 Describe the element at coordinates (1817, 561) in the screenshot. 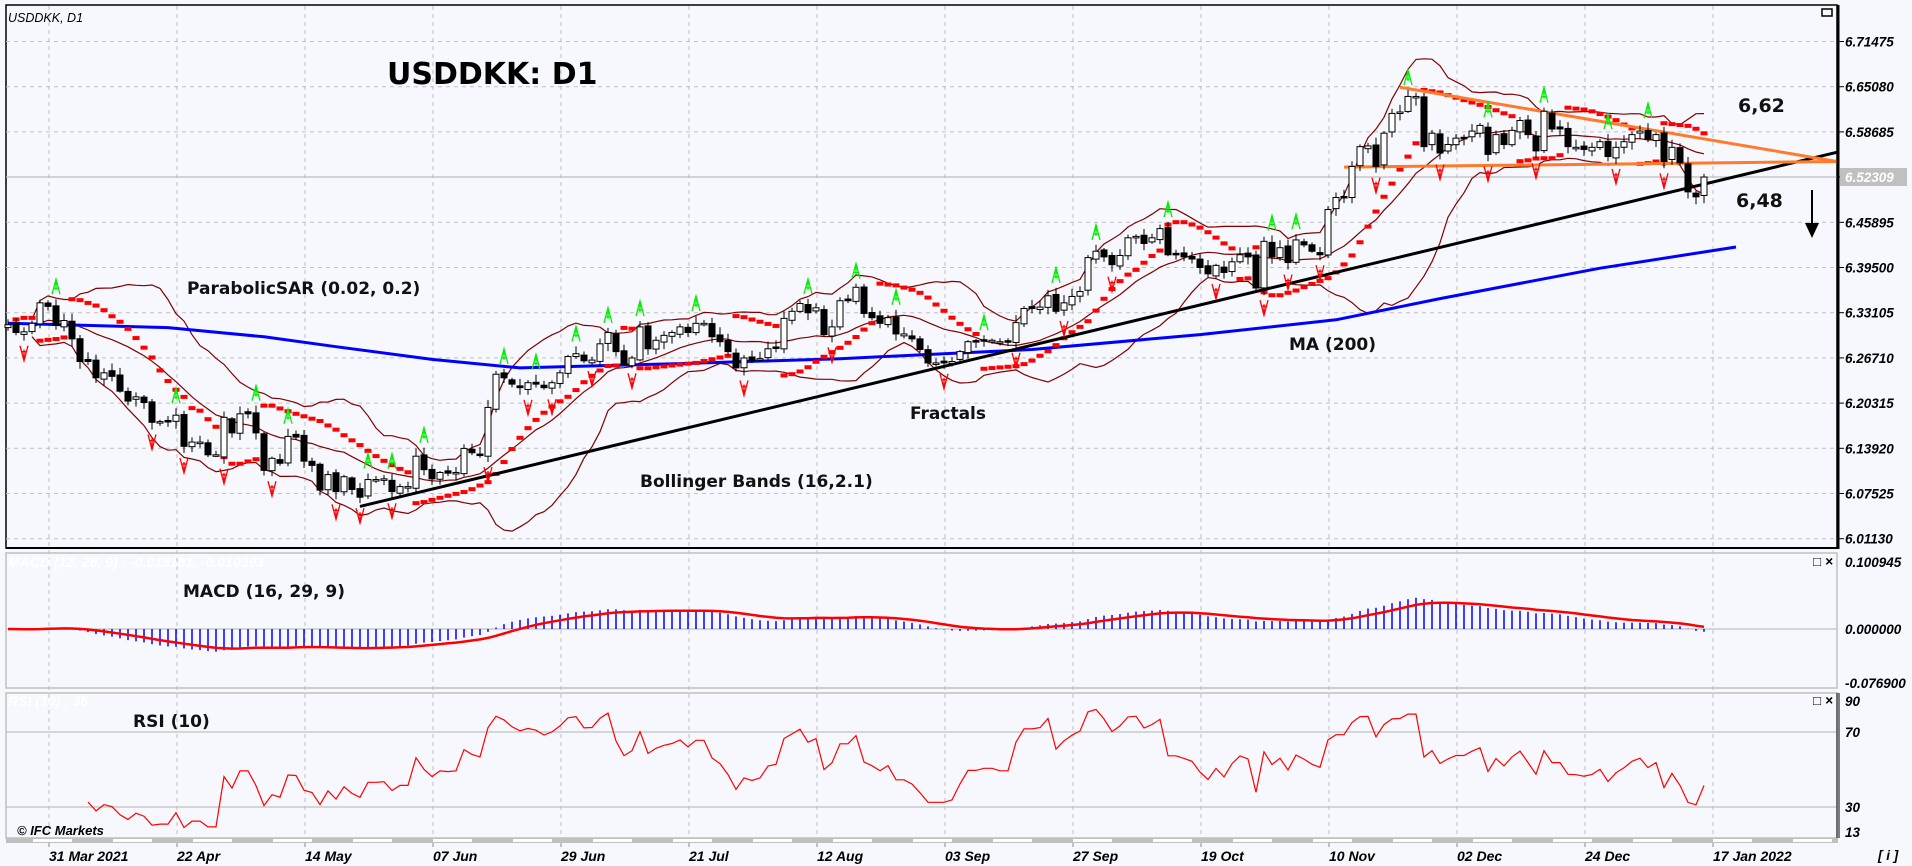

I see `macd-maximize-button: □` at that location.